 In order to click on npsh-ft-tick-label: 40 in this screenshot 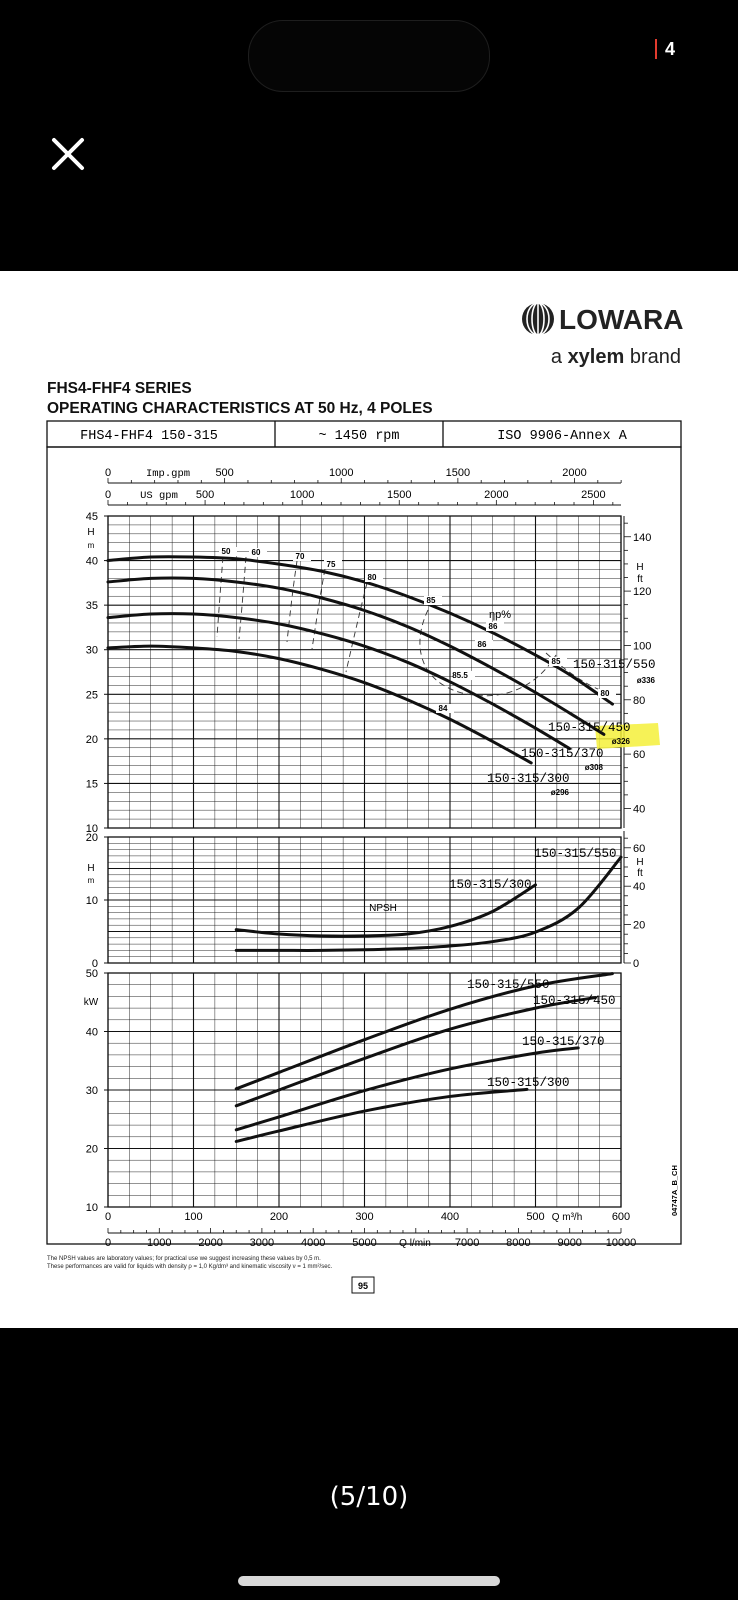, I will do `click(639, 887)`.